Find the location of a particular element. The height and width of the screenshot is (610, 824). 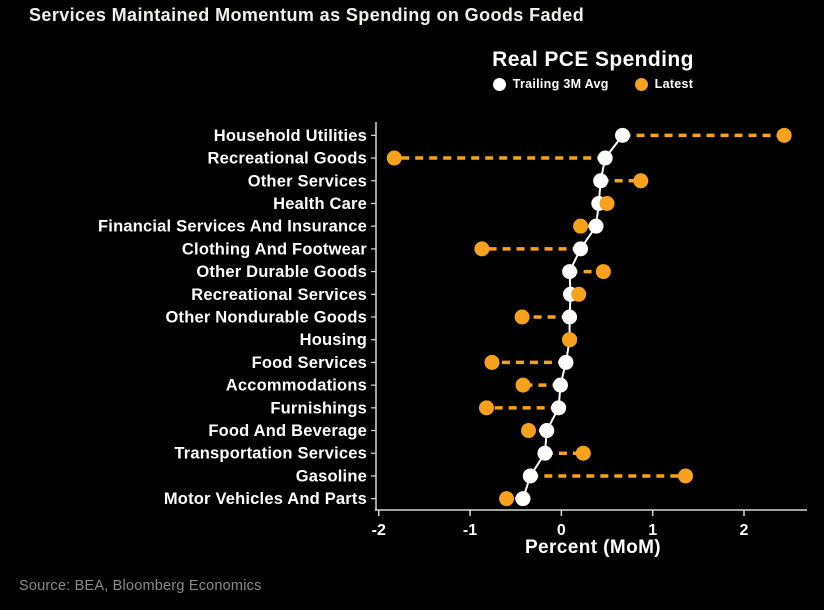

legend-label-latest: Latest is located at coordinates (674, 84).